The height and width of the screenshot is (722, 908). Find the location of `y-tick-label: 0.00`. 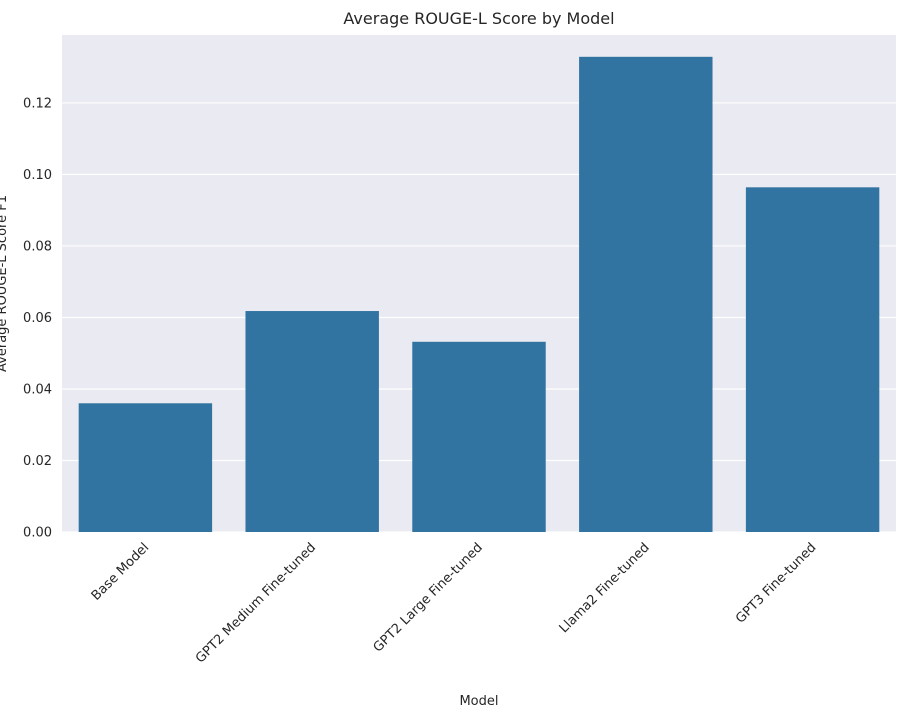

y-tick-label: 0.00 is located at coordinates (37, 533).